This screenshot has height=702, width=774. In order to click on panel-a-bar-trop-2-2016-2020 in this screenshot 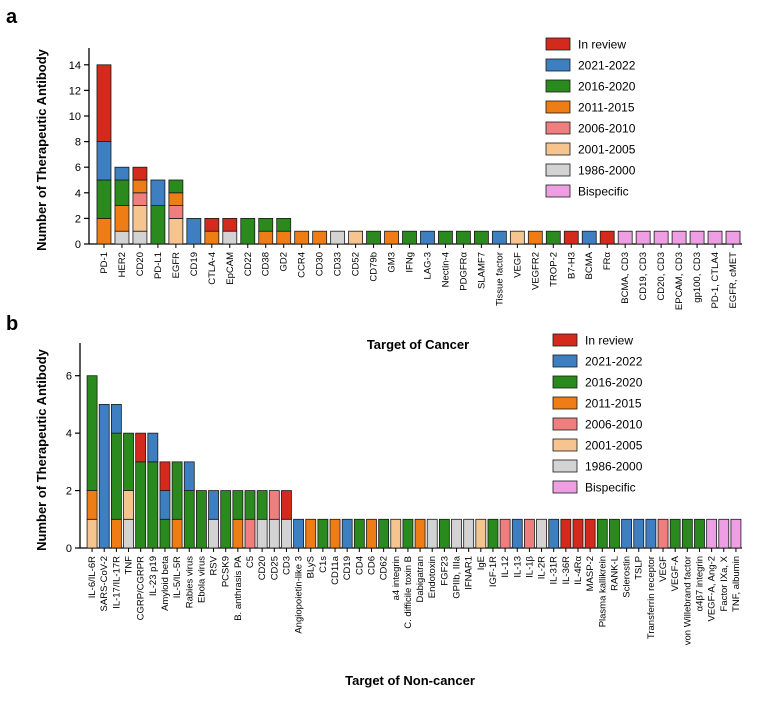, I will do `click(553, 237)`.